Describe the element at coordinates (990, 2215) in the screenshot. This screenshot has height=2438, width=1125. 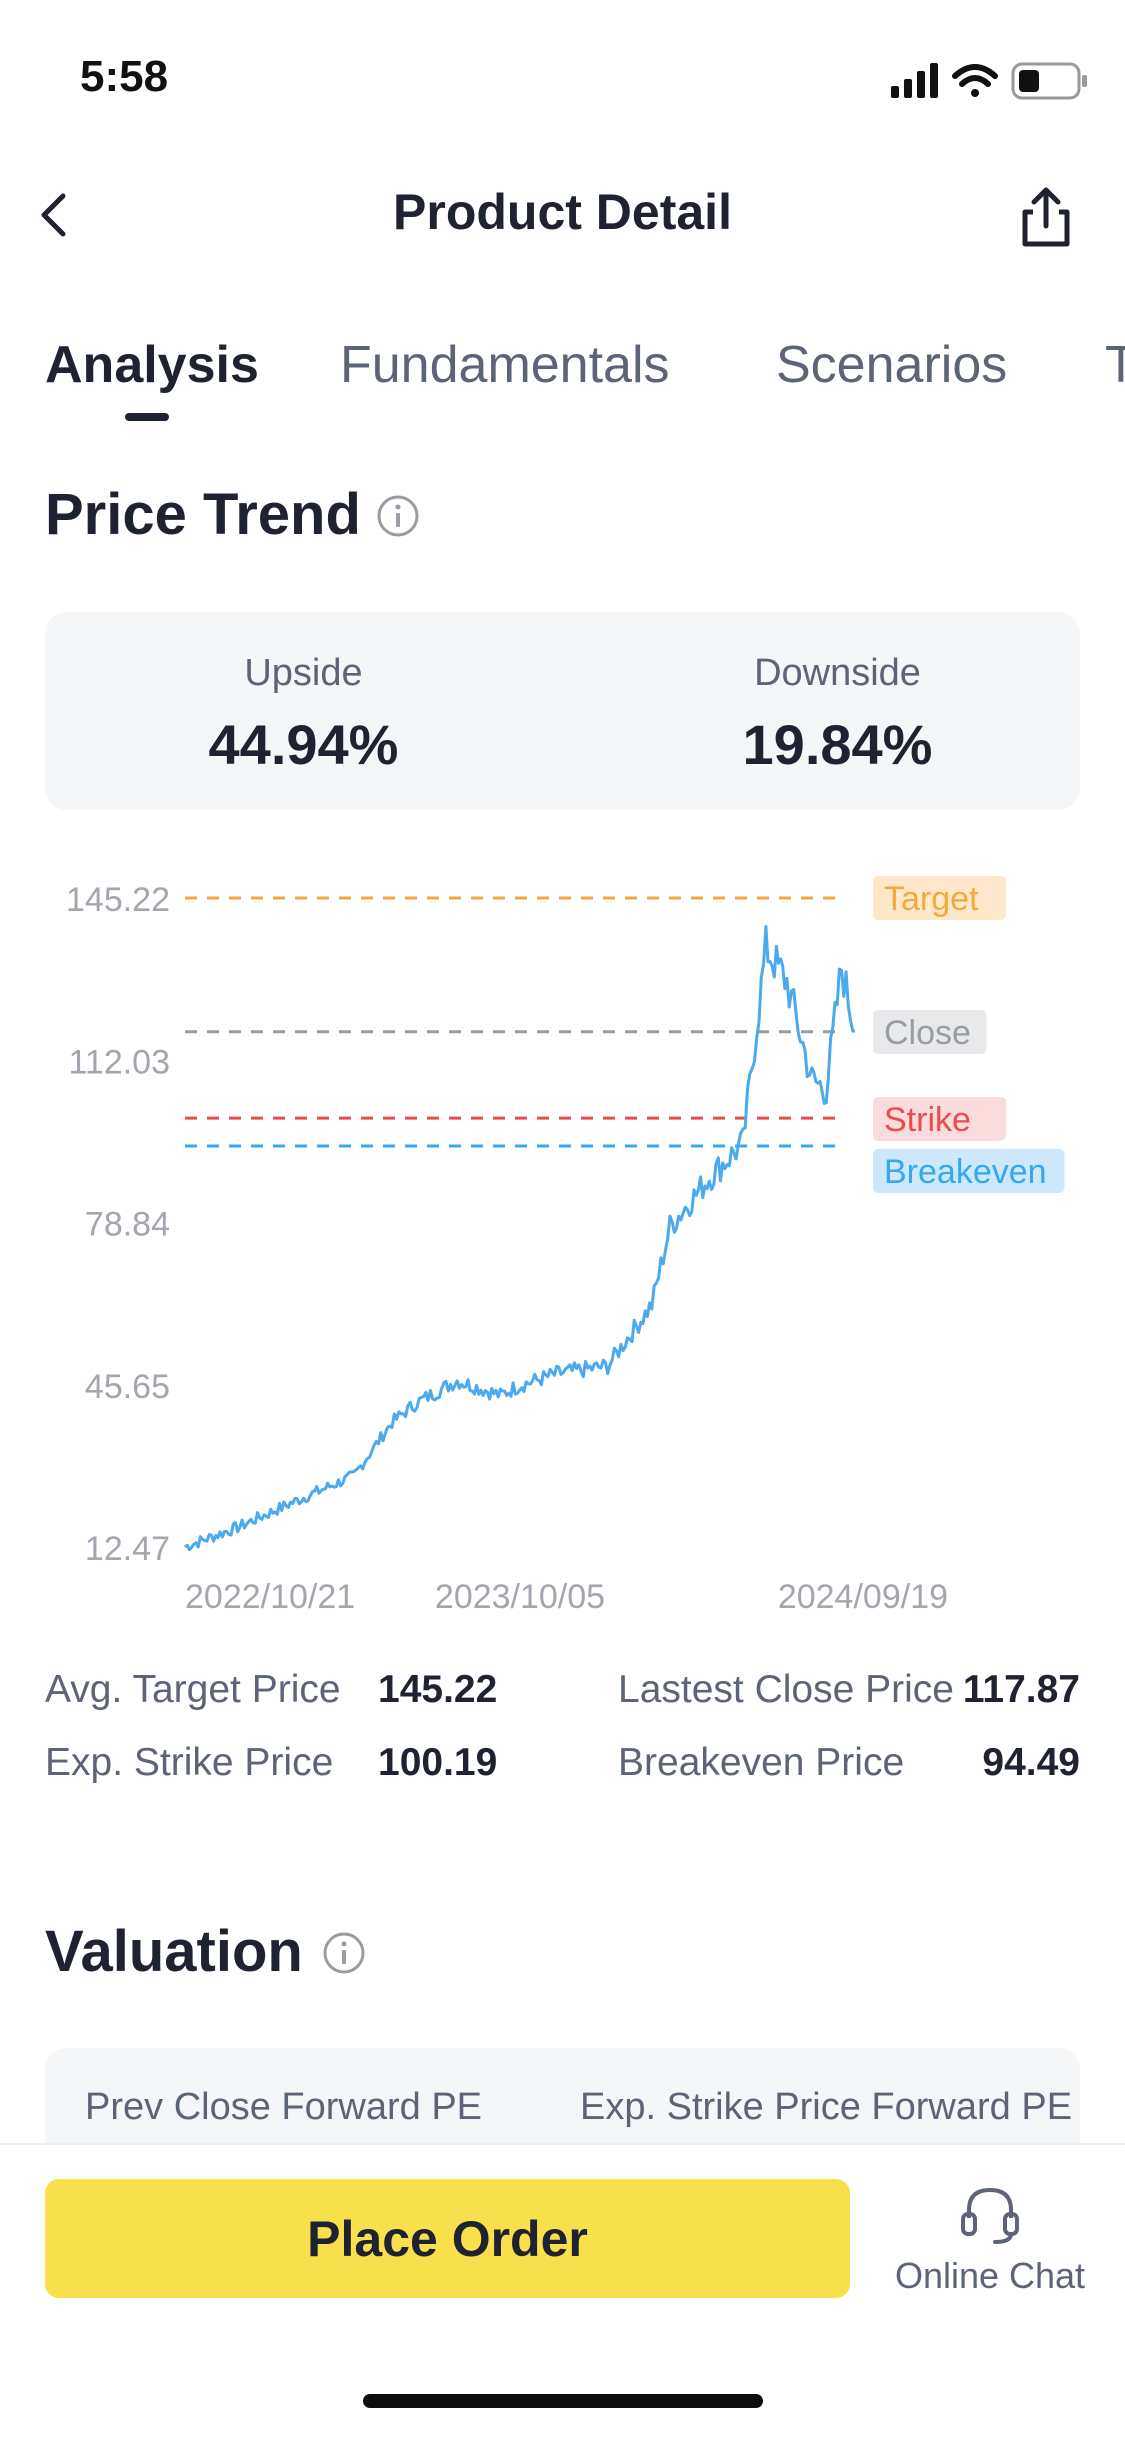
I see `headset-icon` at that location.